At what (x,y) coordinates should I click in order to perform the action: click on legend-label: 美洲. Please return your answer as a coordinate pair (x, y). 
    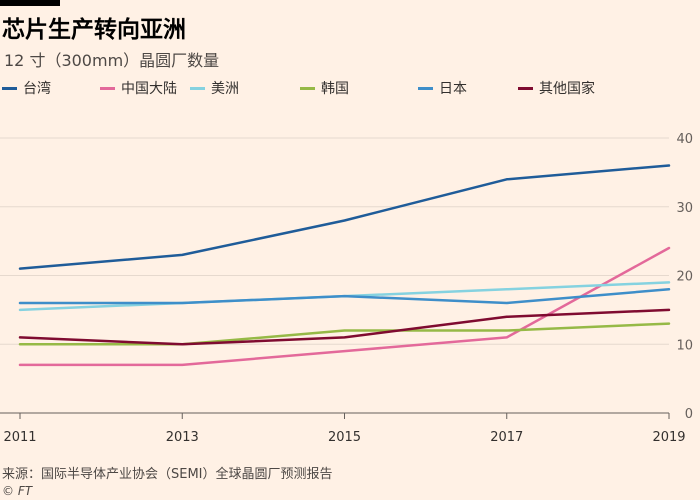
    Looking at the image, I should click on (225, 89).